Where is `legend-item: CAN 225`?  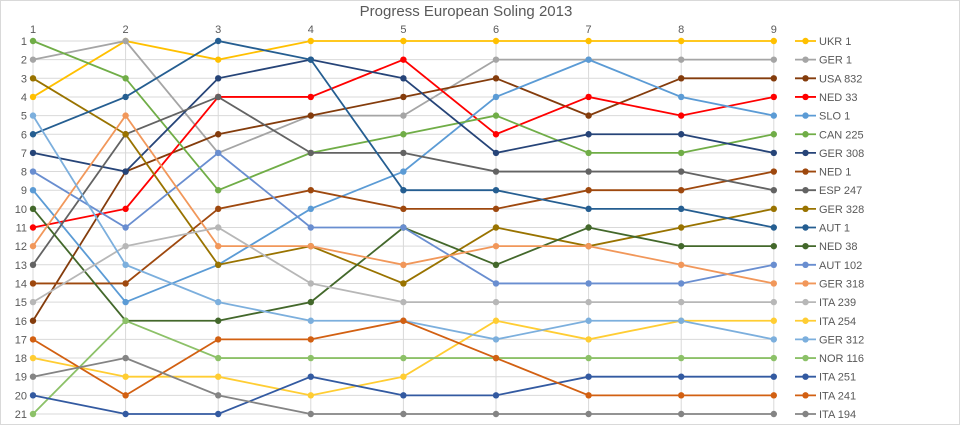
legend-item: CAN 225 is located at coordinates (829, 135).